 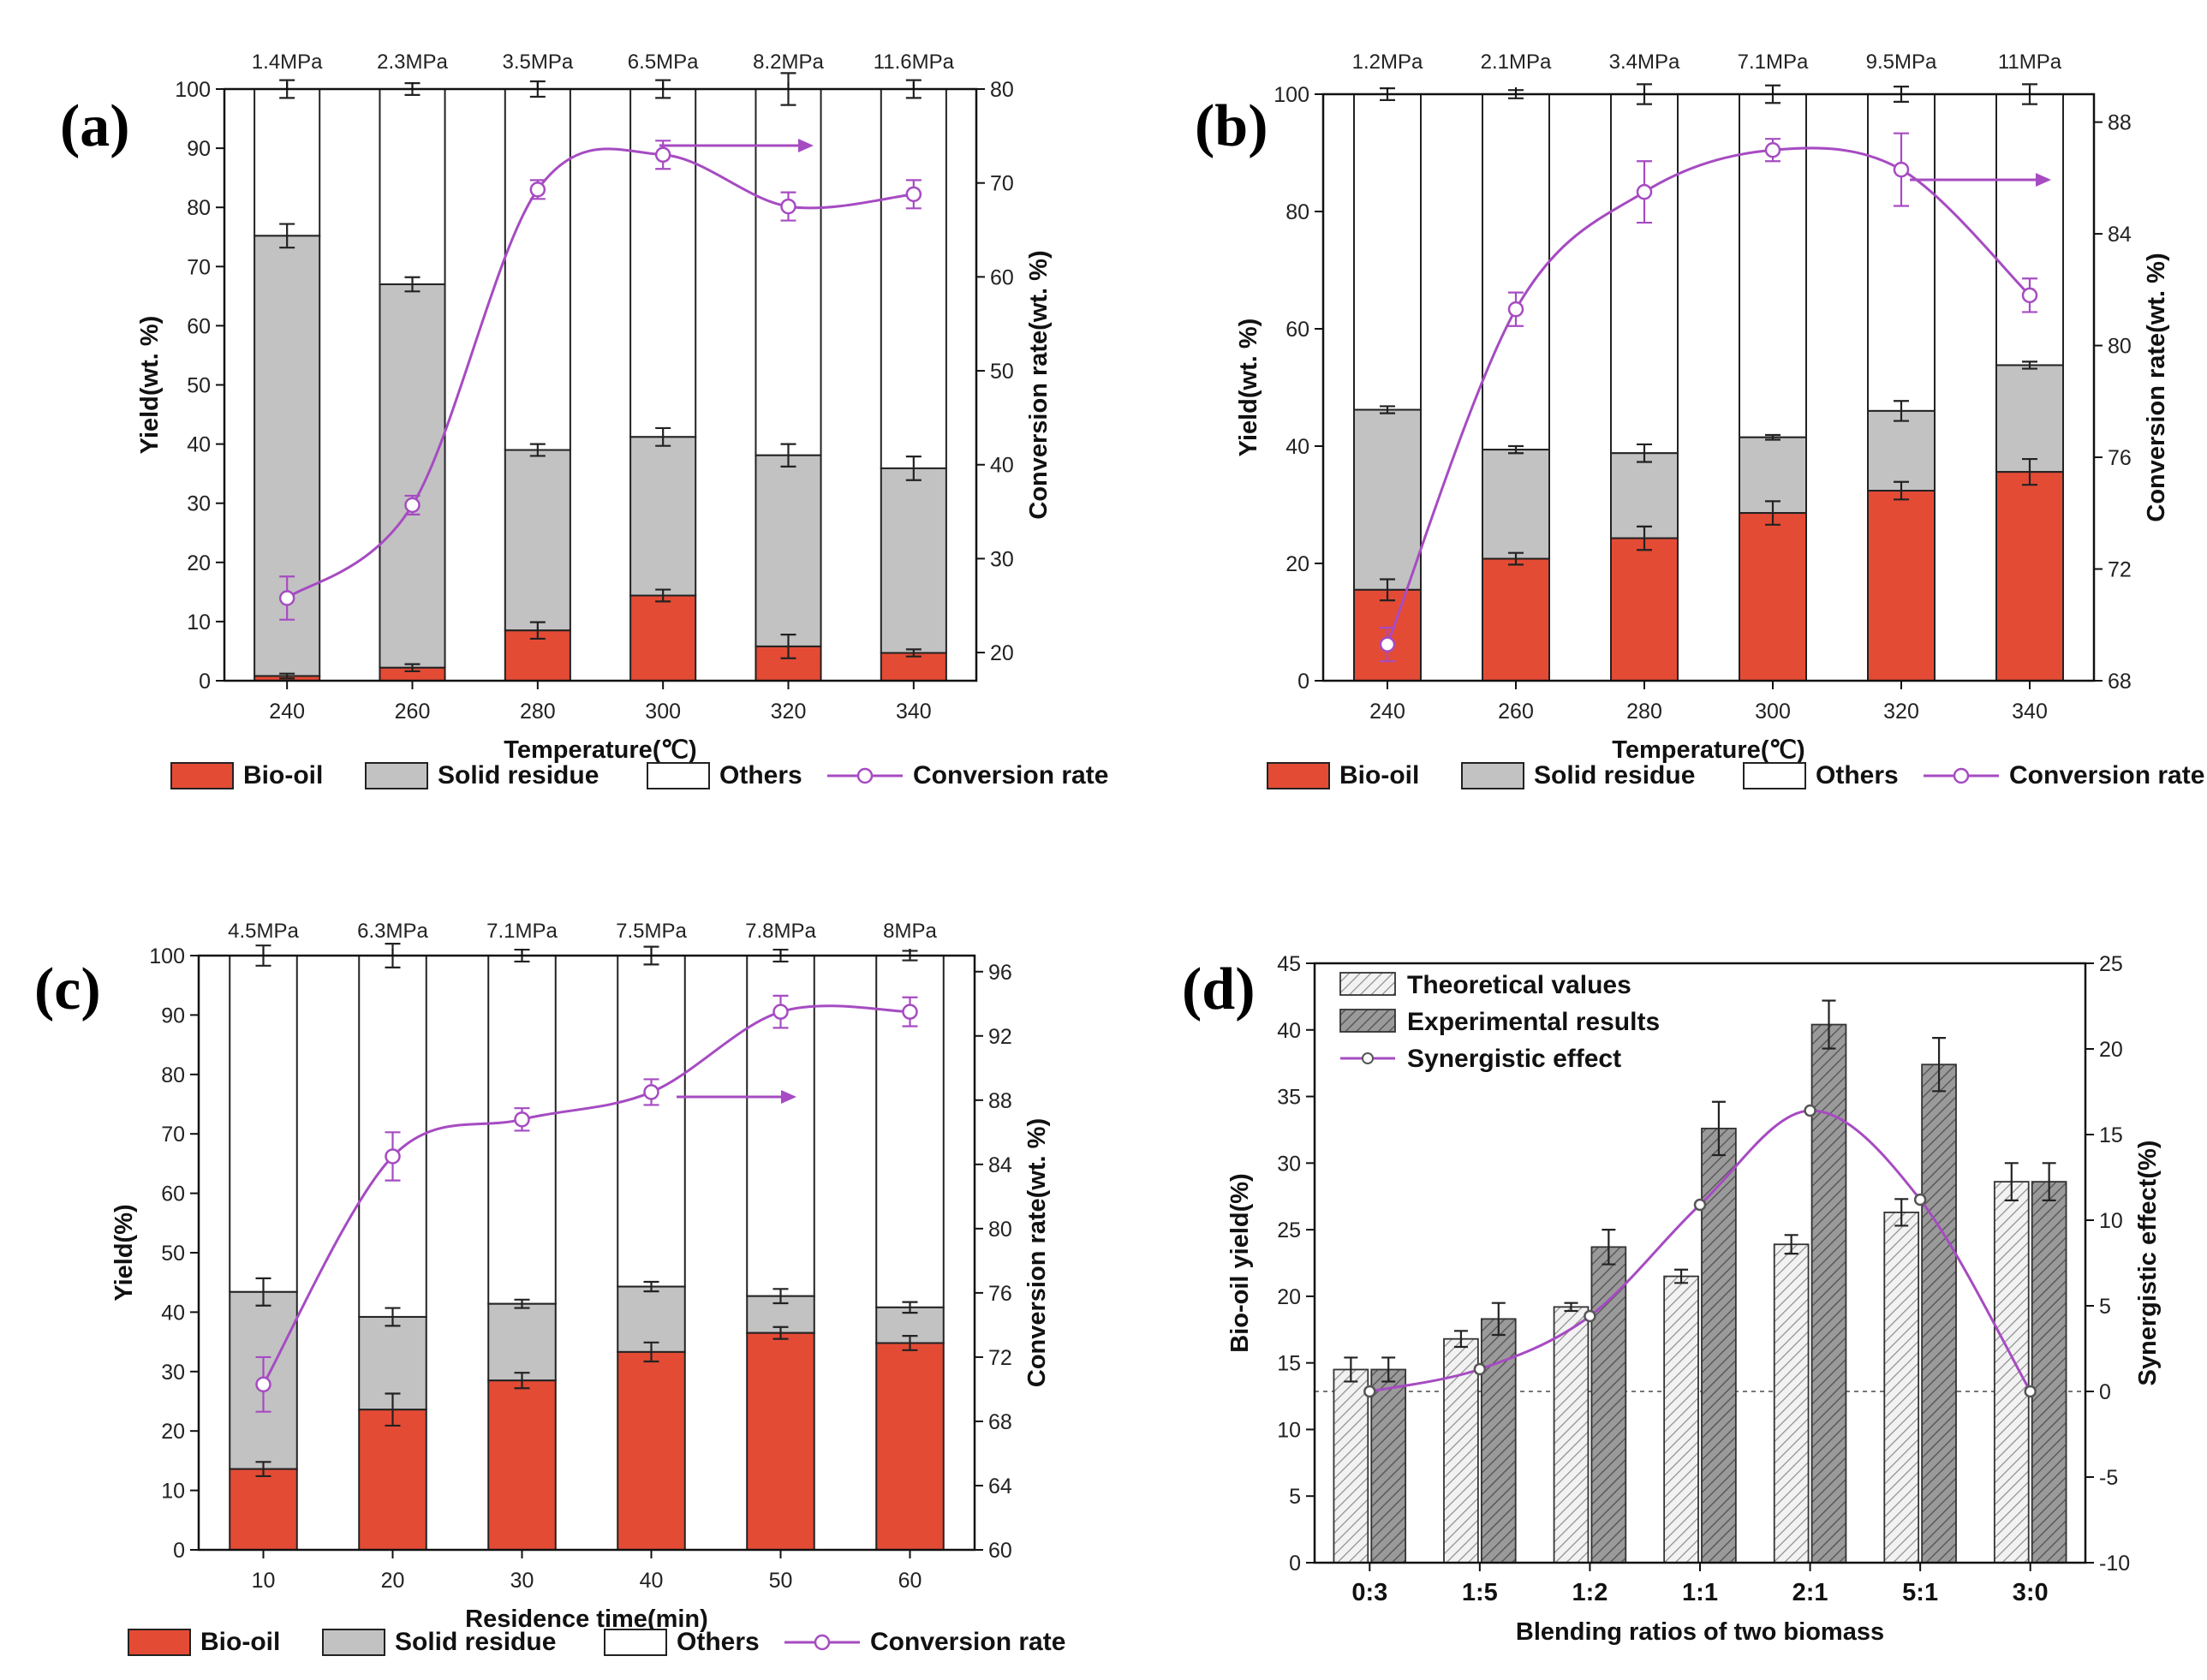 I want to click on line-point-1:1, so click(x=1700, y=1205).